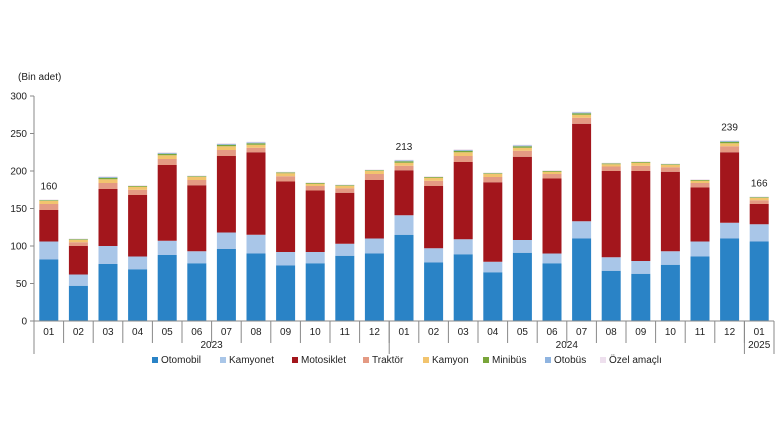  I want to click on legend-label: Otobüs, so click(570, 360).